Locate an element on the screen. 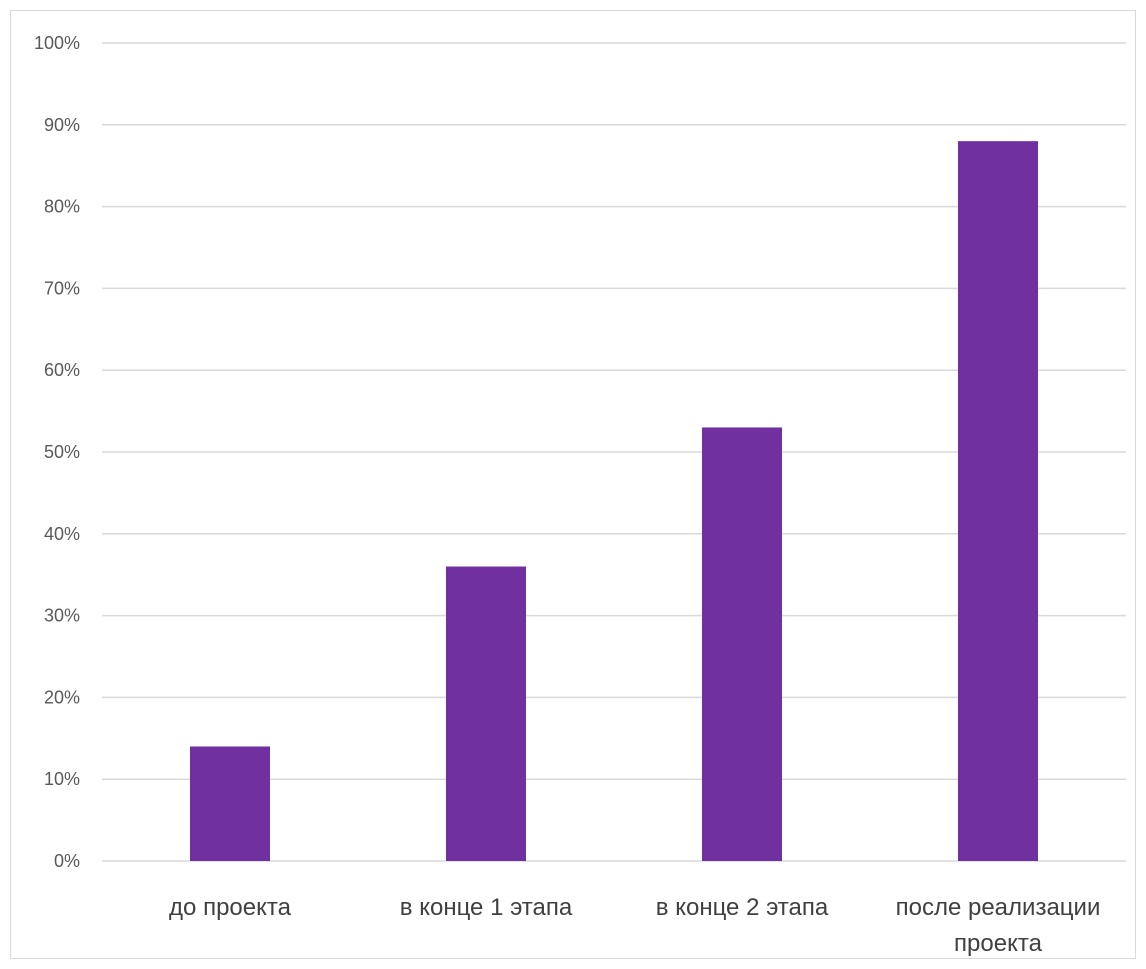 The image size is (1146, 969). x-category-label: в конце 2 этапа is located at coordinates (742, 907).